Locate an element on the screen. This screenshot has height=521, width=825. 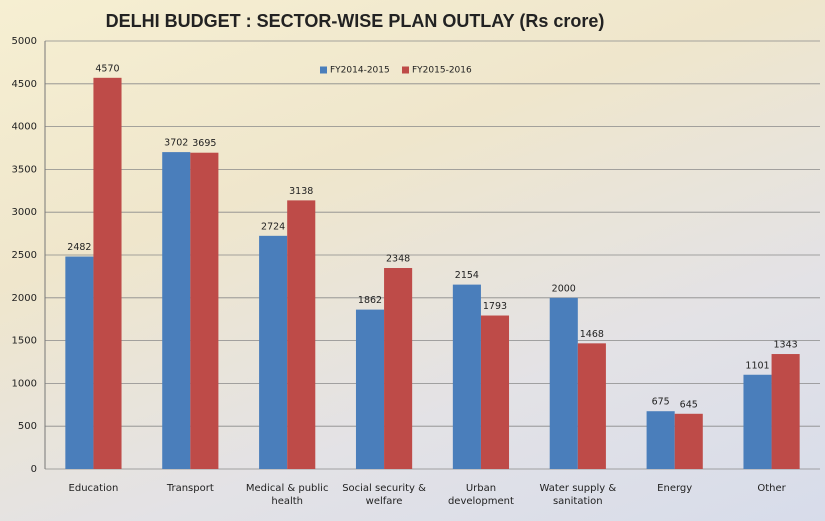
value-label: 1862 is located at coordinates (370, 300).